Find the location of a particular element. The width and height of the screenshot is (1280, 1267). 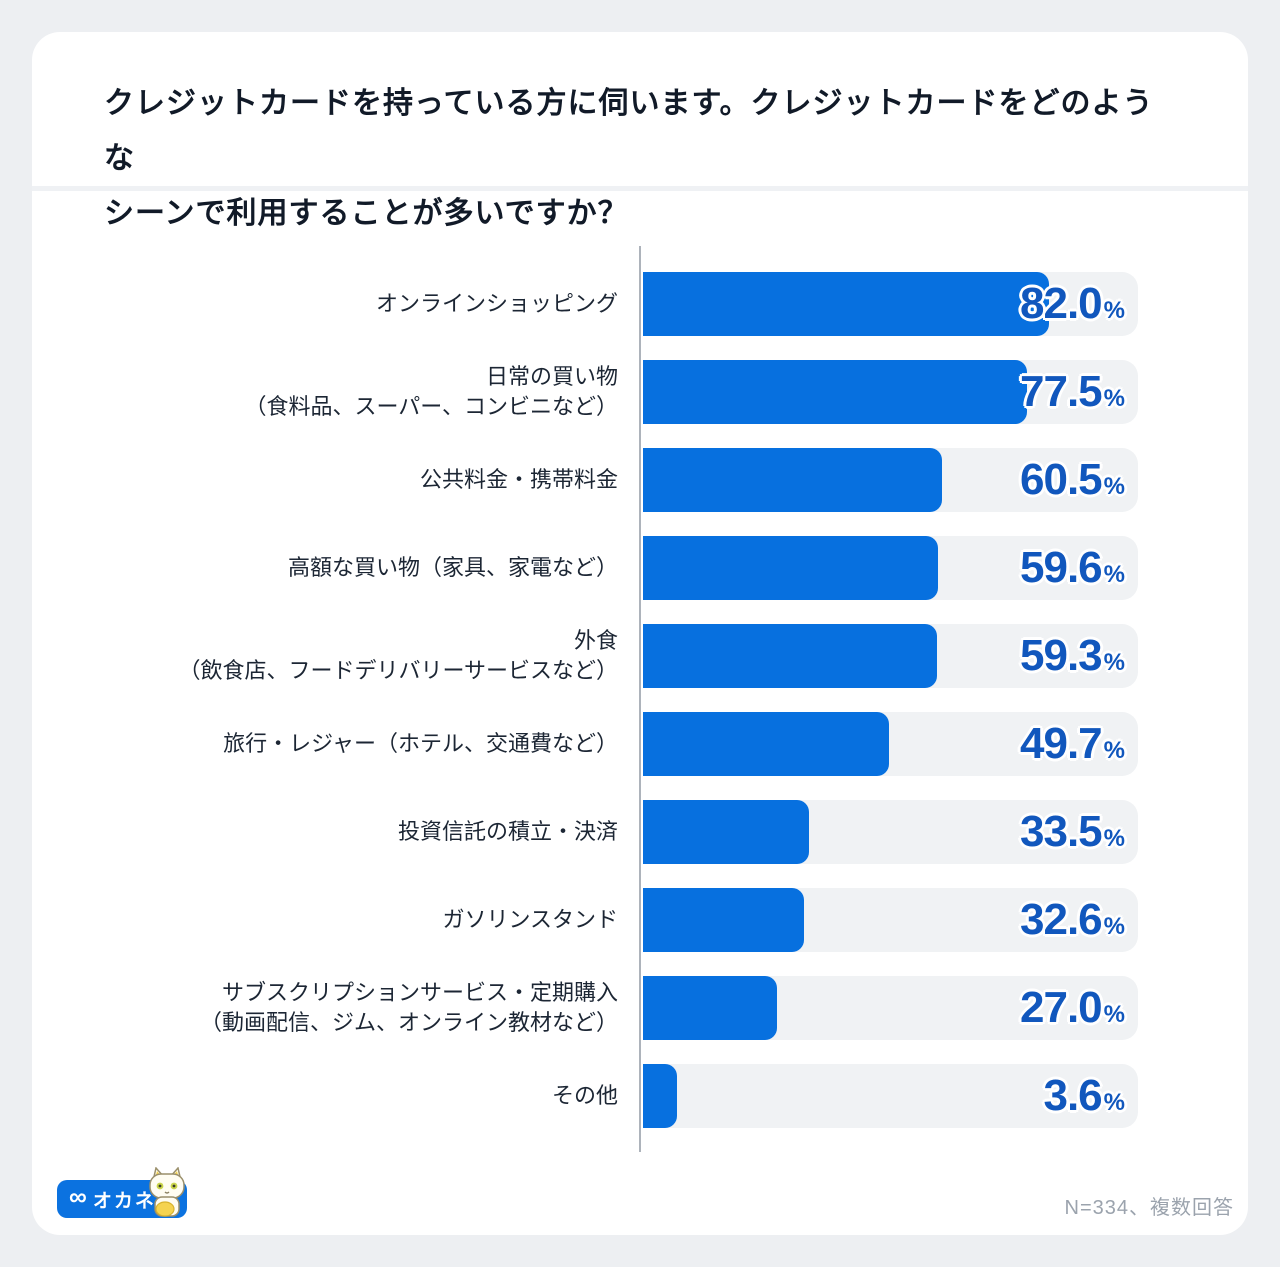

value-label: 27.0% is located at coordinates (1072, 1007).